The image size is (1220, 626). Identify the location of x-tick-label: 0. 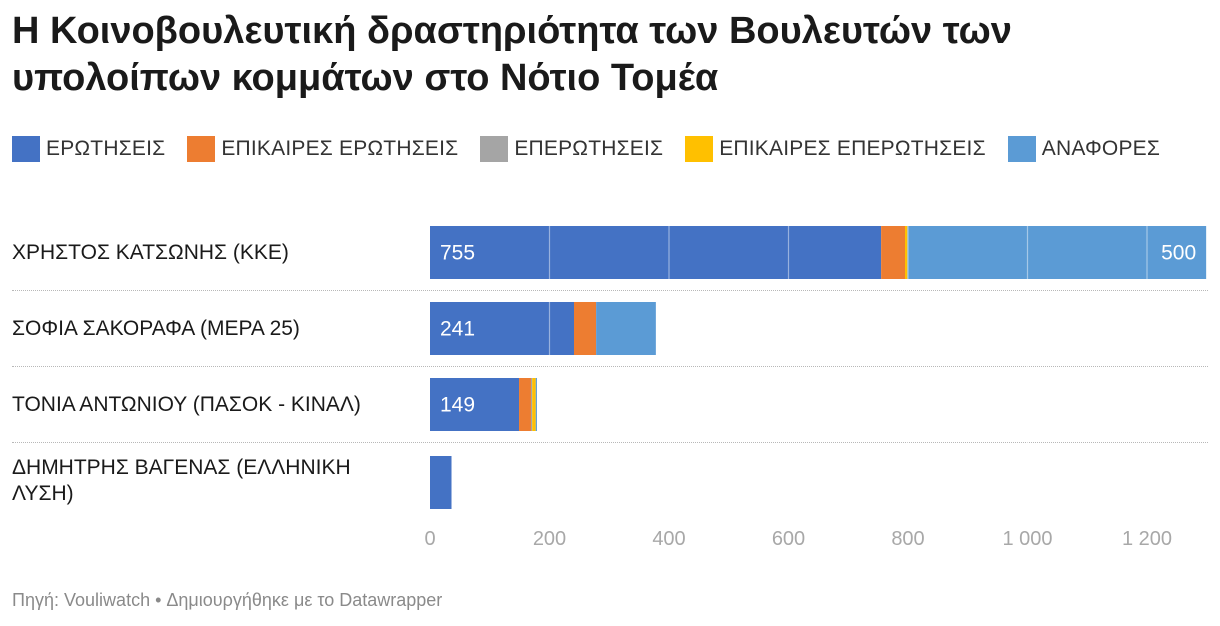
(429, 539).